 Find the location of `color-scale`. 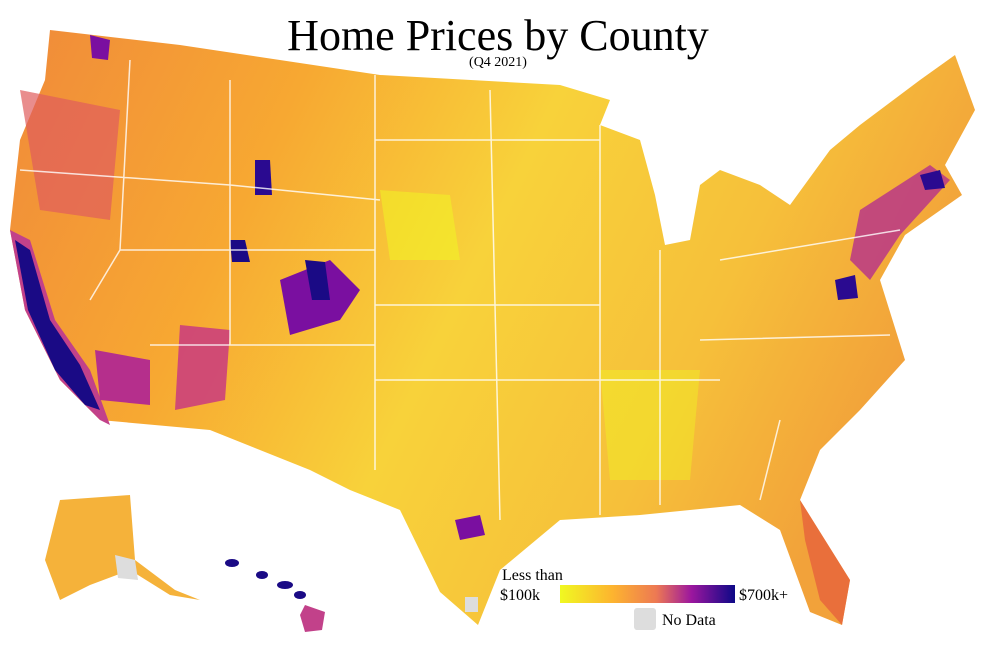

color-scale is located at coordinates (647, 594).